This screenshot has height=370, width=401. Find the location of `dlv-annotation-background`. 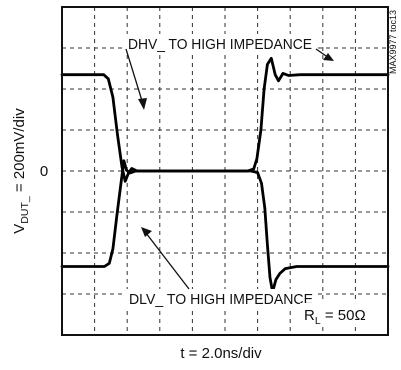

dlv-annotation-background is located at coordinates (221, 299).